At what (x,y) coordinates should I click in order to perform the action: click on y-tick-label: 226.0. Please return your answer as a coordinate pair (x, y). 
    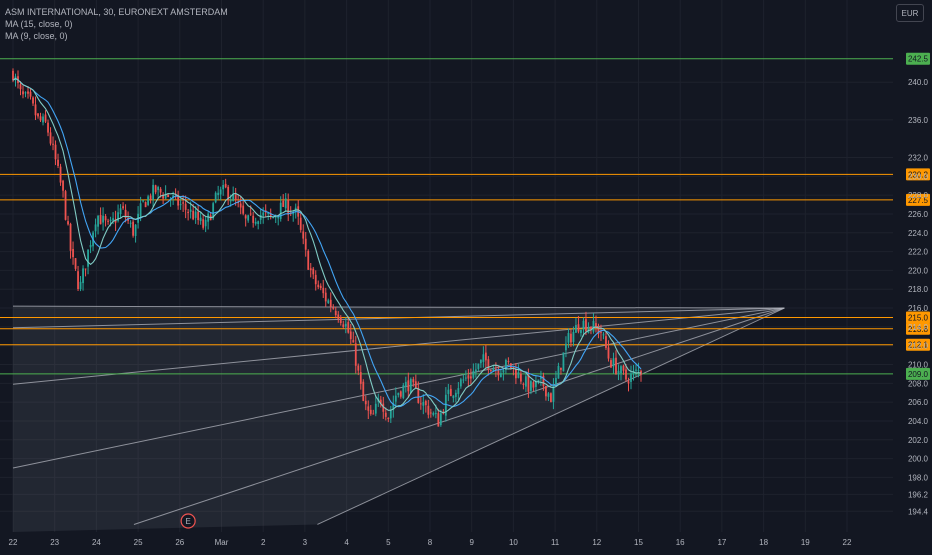
    Looking at the image, I should click on (918, 214).